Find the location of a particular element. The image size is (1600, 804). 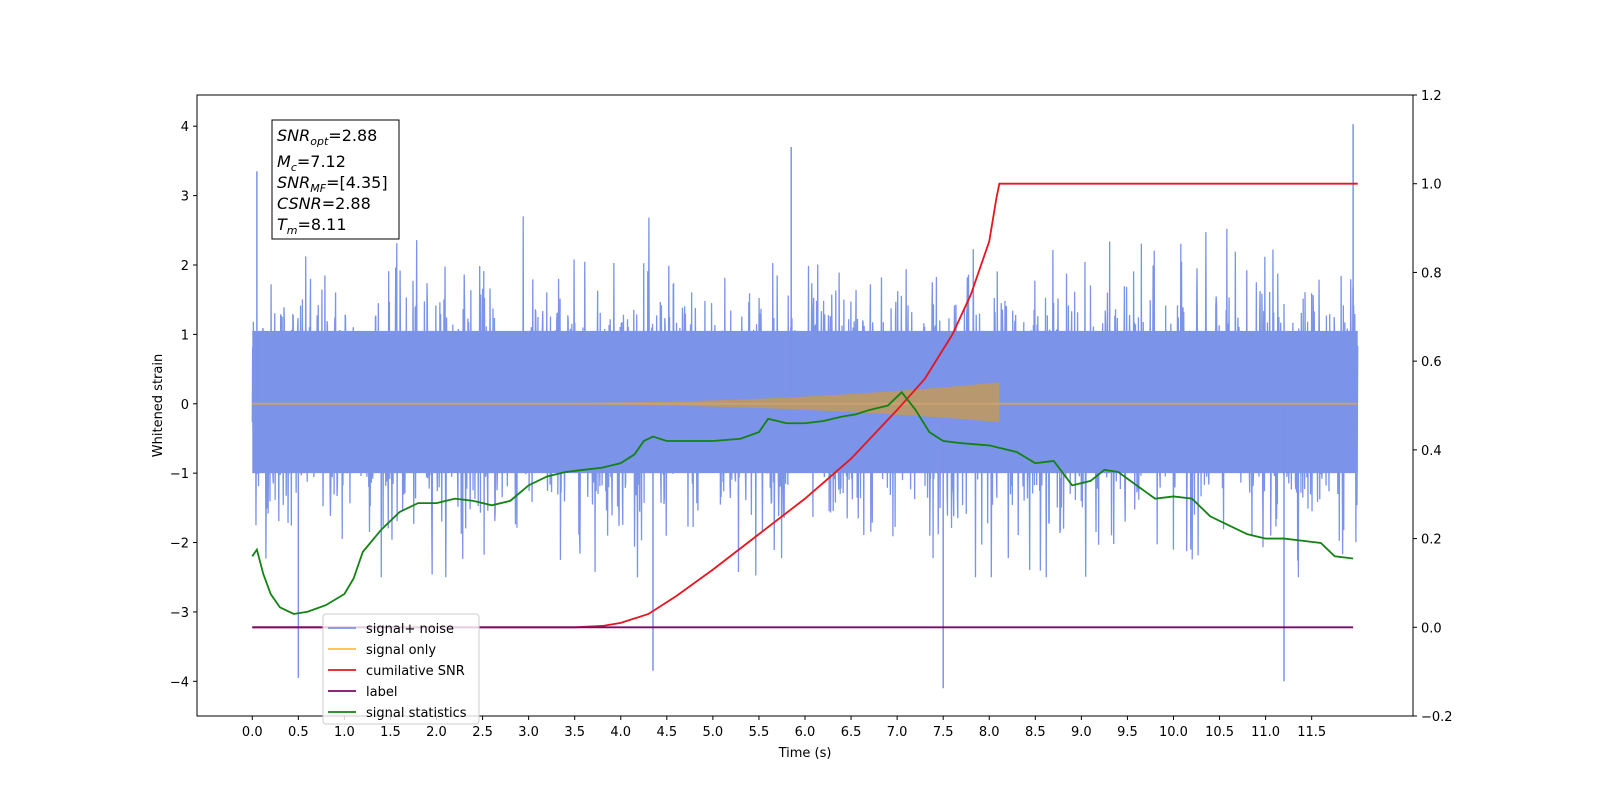

y-tick-label: −3 is located at coordinates (179, 613).